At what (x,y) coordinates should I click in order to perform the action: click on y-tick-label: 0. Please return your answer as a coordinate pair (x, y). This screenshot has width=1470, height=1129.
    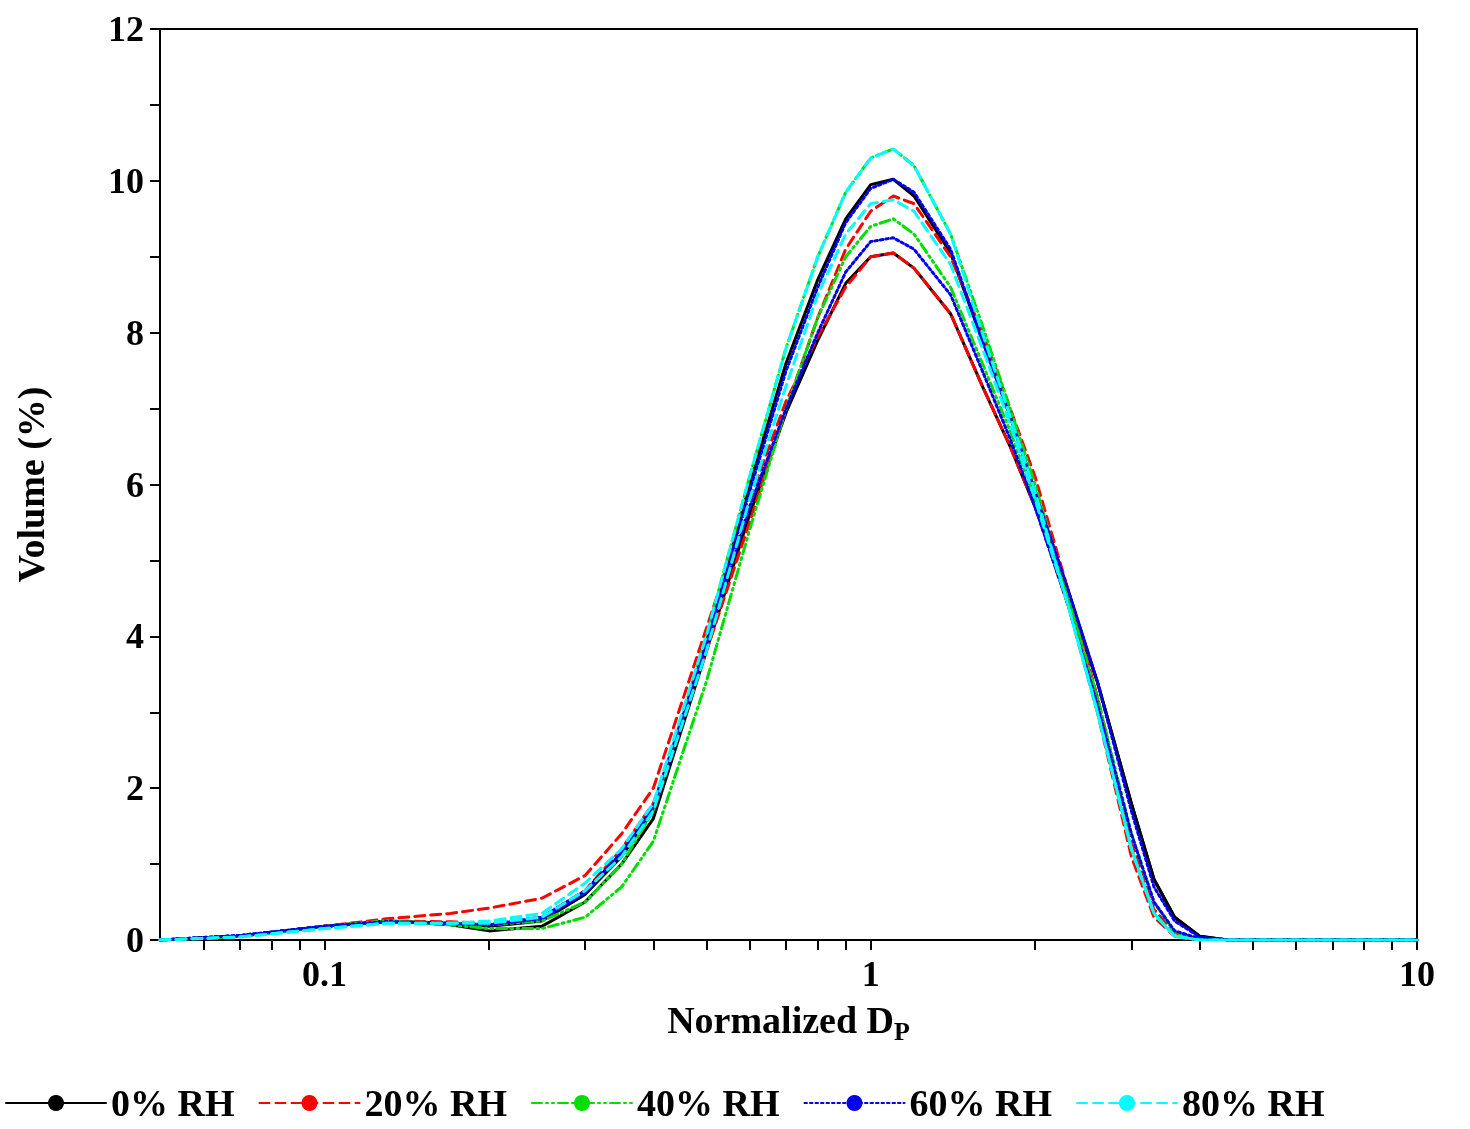
    Looking at the image, I should click on (135, 940).